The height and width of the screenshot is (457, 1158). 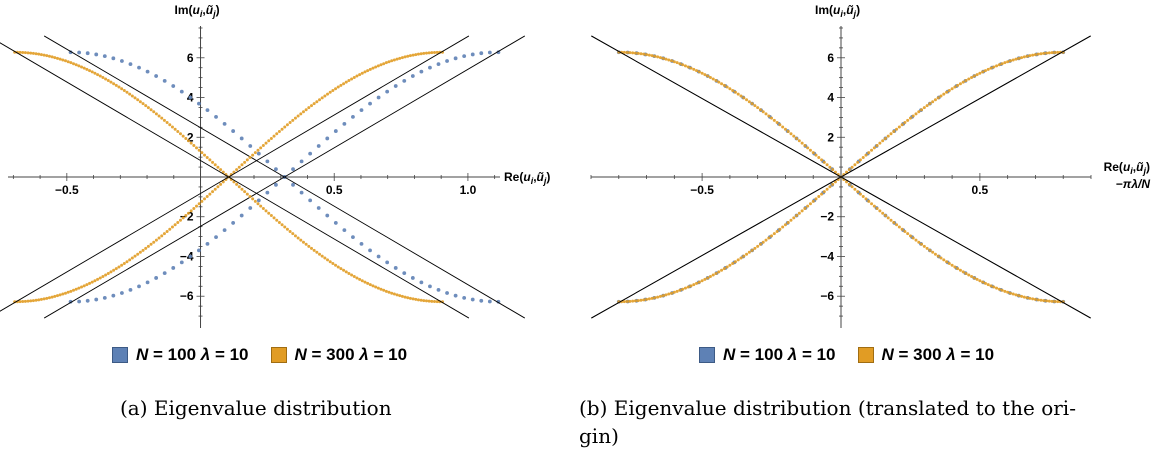 What do you see at coordinates (334, 190) in the screenshot?
I see `x-tick-label: 0.5` at bounding box center [334, 190].